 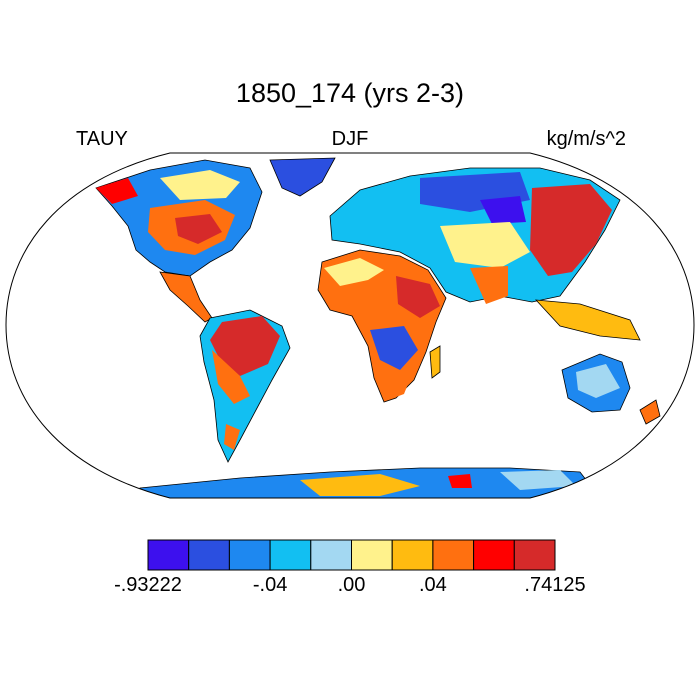 I want to click on antarctica-light-field, so click(x=538, y=480).